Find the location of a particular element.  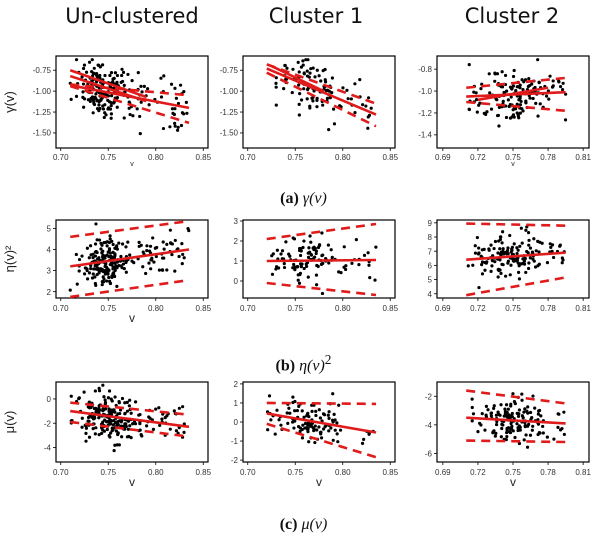

scatter-panel-r2c0: 0.70 0.75 0.80 0.85 0 -2 -4 v μ(v) is located at coordinates (107, 435).